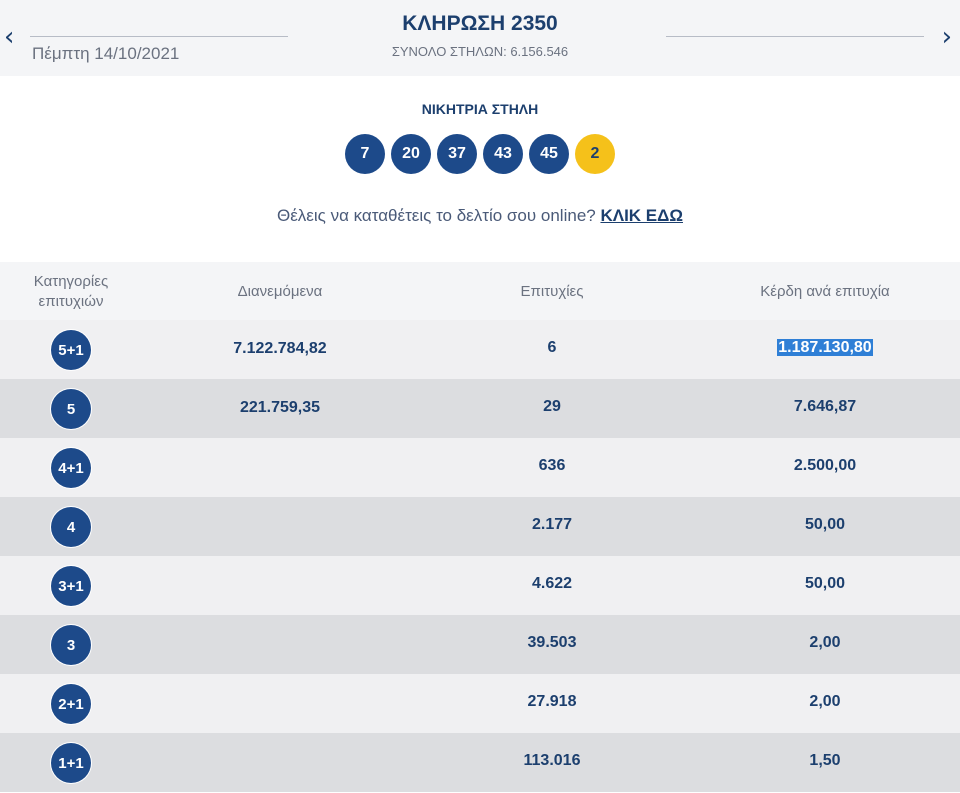 The image size is (960, 793). I want to click on header-distributed: Διανεμόμενα, so click(280, 291).